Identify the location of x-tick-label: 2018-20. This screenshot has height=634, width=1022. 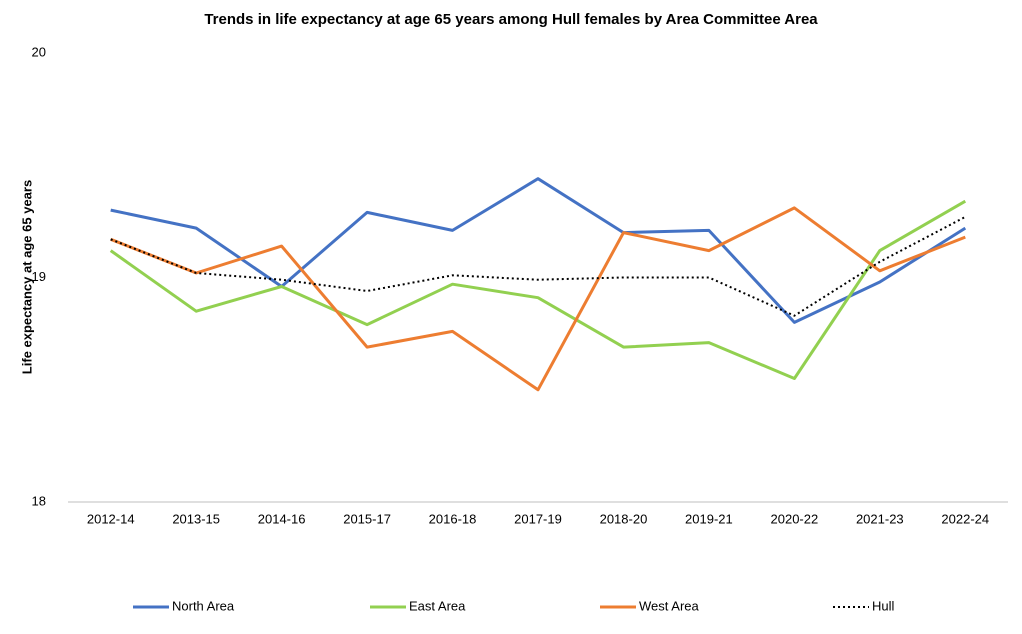
(624, 518).